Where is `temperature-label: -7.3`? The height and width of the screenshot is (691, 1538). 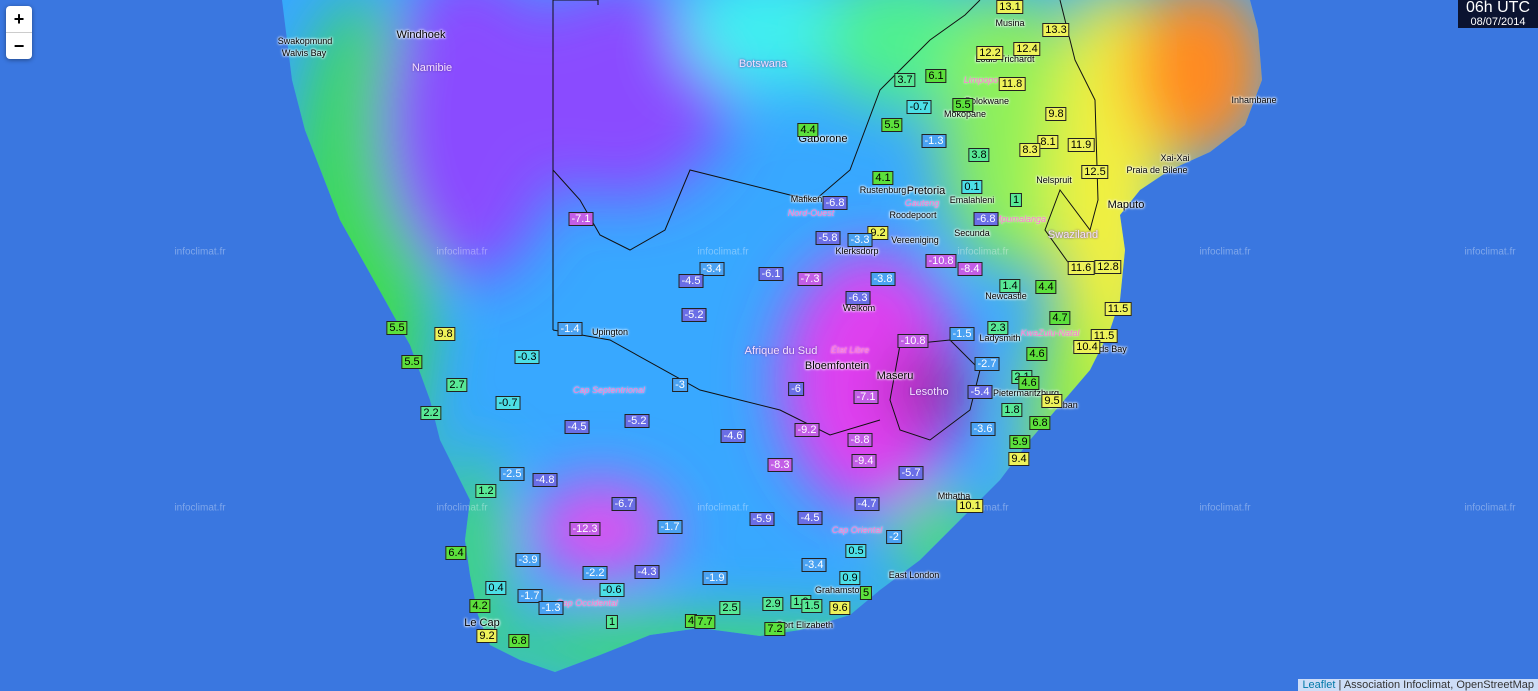 temperature-label: -7.3 is located at coordinates (810, 279).